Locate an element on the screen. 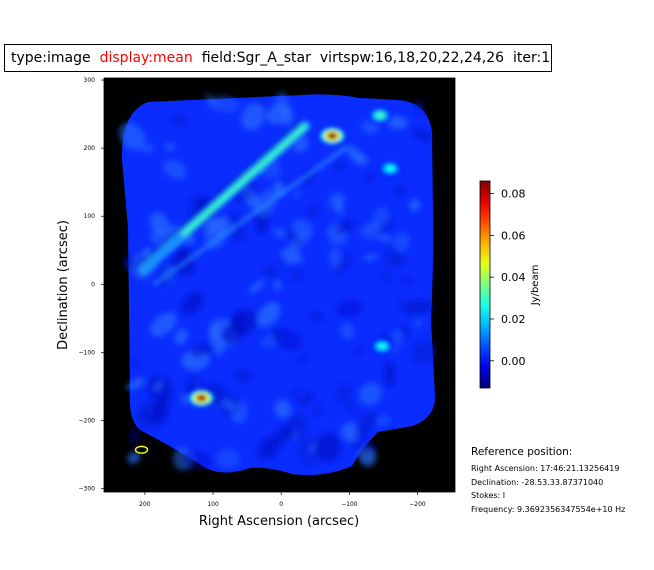 The height and width of the screenshot is (570, 654). y-tick-label: −100 is located at coordinates (87, 352).